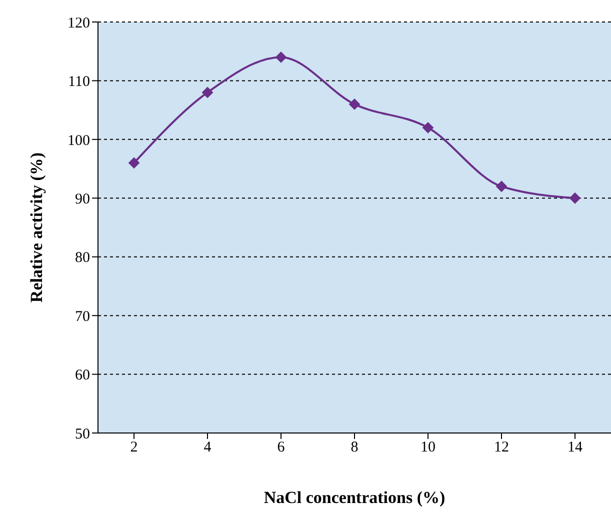 Image resolution: width=611 pixels, height=518 pixels. I want to click on x-axis-title: NaCl concentrations (%), so click(355, 497).